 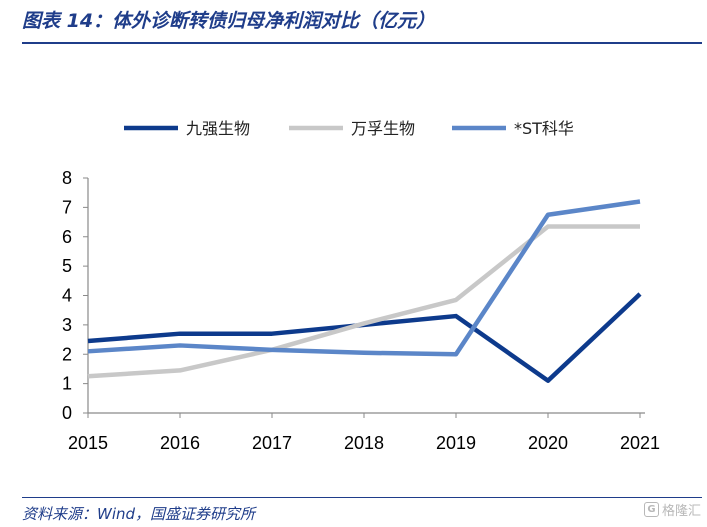 What do you see at coordinates (180, 443) in the screenshot?
I see `x-tick-label: 2016` at bounding box center [180, 443].